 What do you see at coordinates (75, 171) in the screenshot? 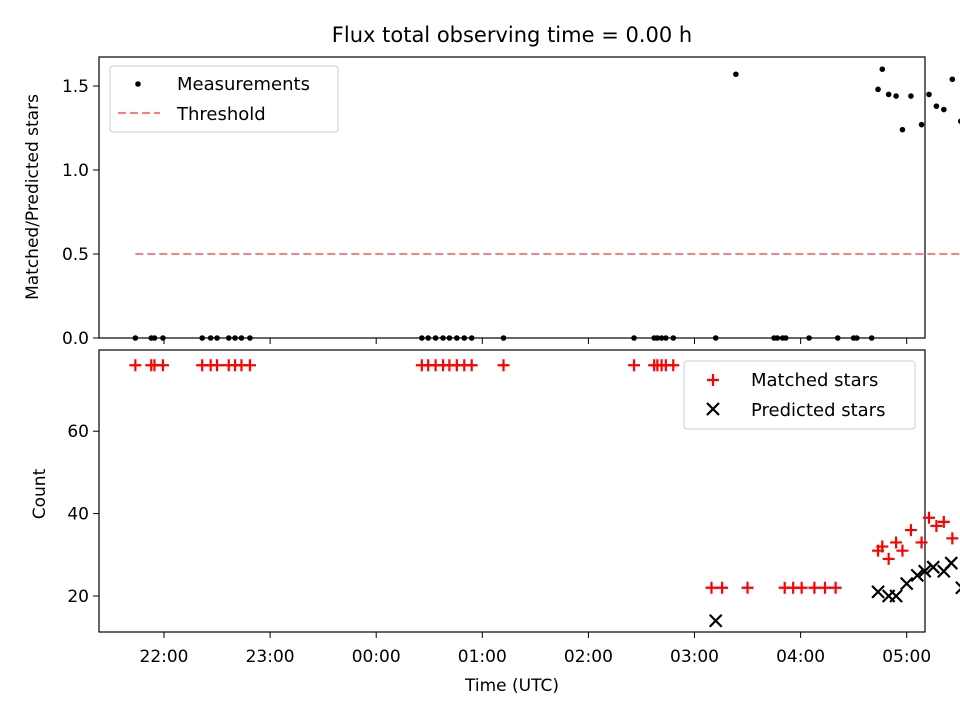
I see `top-y-tick-label: 1.0` at bounding box center [75, 171].